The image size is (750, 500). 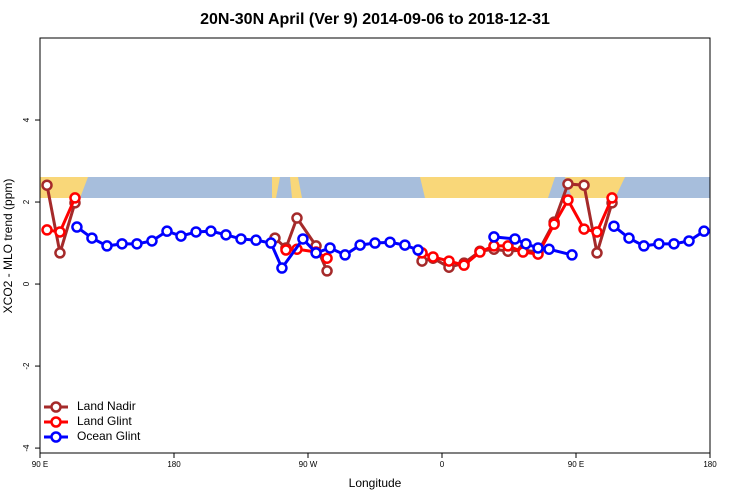 I want to click on x-tick-label: 0, so click(x=442, y=464).